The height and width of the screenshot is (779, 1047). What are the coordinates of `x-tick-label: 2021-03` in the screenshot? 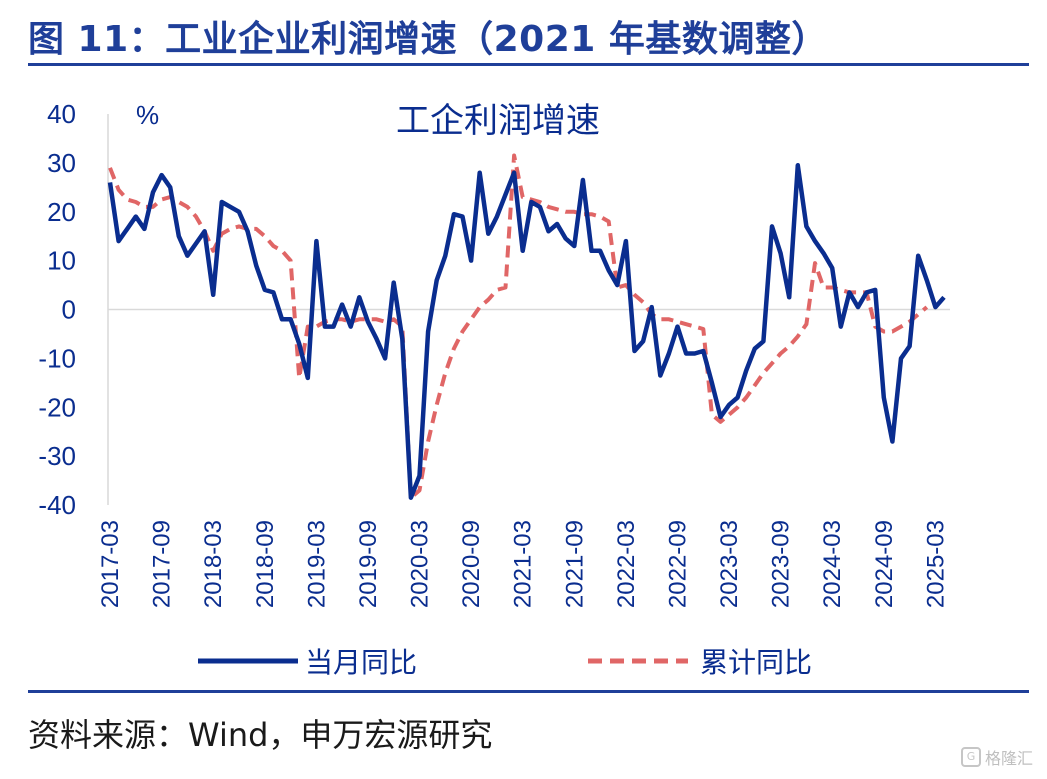 It's located at (523, 564).